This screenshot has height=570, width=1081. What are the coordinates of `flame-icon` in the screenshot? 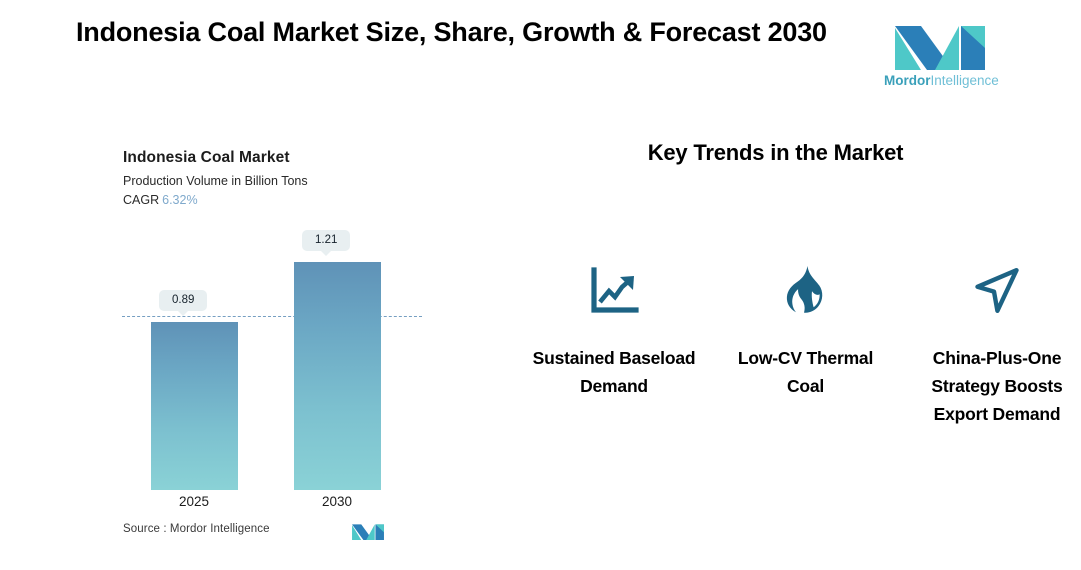 It's located at (804, 289).